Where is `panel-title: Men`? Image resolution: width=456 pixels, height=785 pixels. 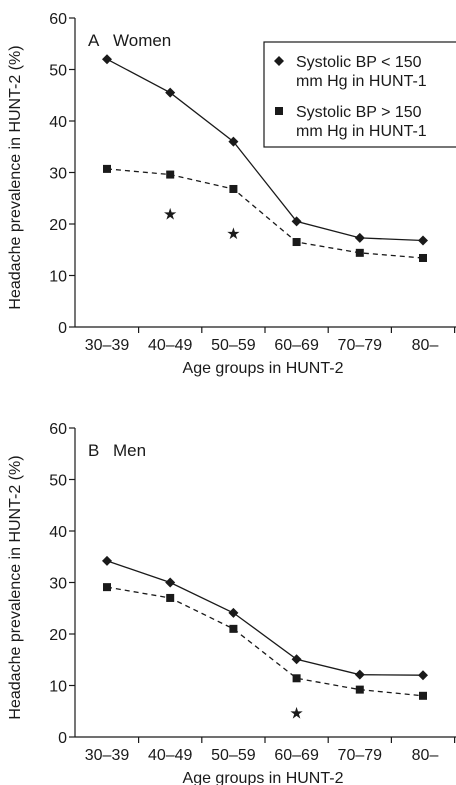 panel-title: Men is located at coordinates (129, 450).